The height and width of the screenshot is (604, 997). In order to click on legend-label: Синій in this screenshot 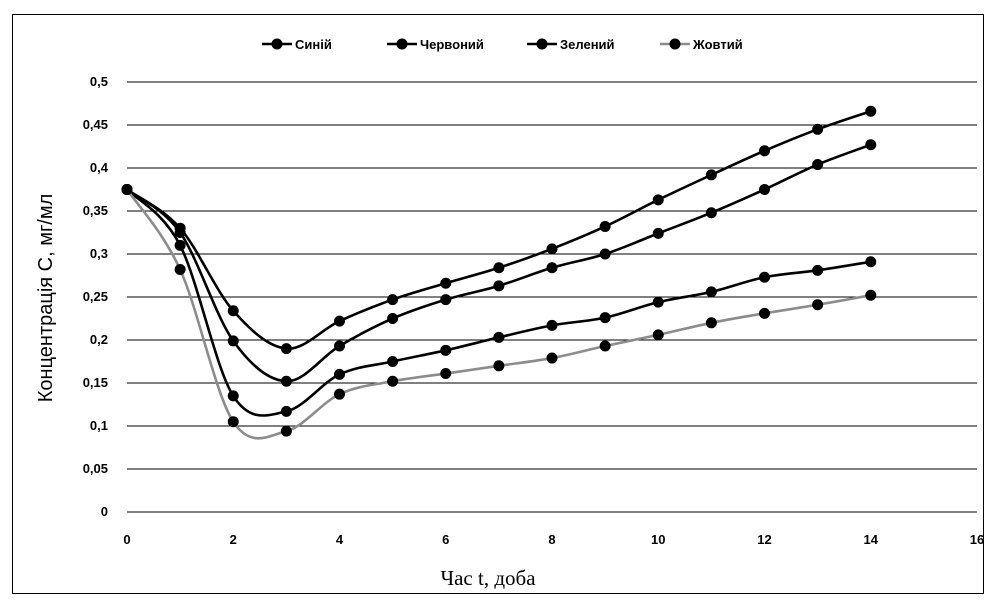, I will do `click(313, 44)`.